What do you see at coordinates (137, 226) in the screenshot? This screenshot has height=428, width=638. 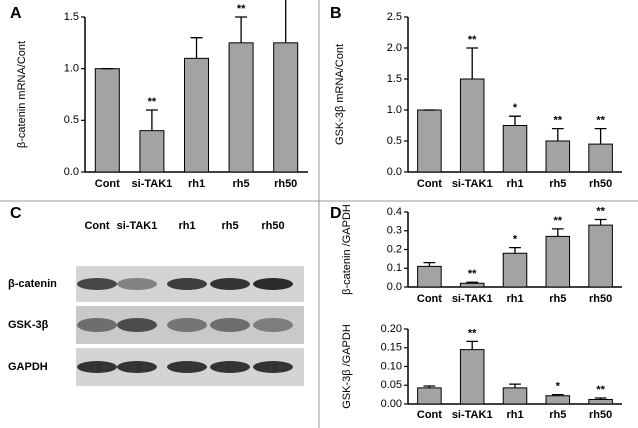 I see `lane-label: si-TAK1` at bounding box center [137, 226].